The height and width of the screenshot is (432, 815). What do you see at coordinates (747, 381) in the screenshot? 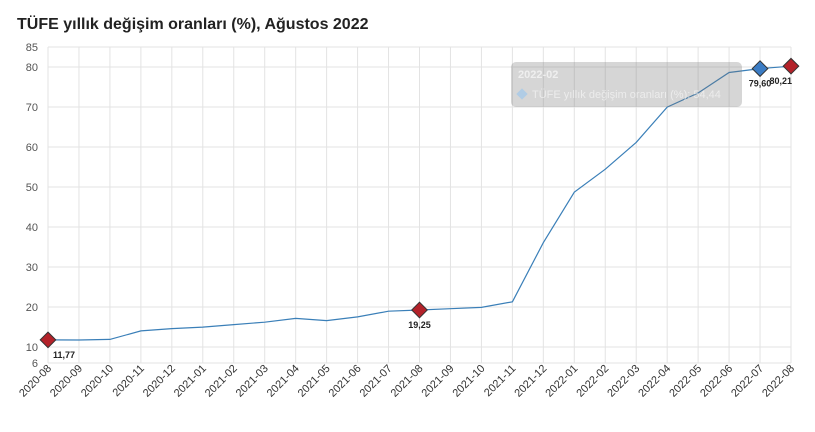
I see `x-tick-label: 2022-07` at bounding box center [747, 381].